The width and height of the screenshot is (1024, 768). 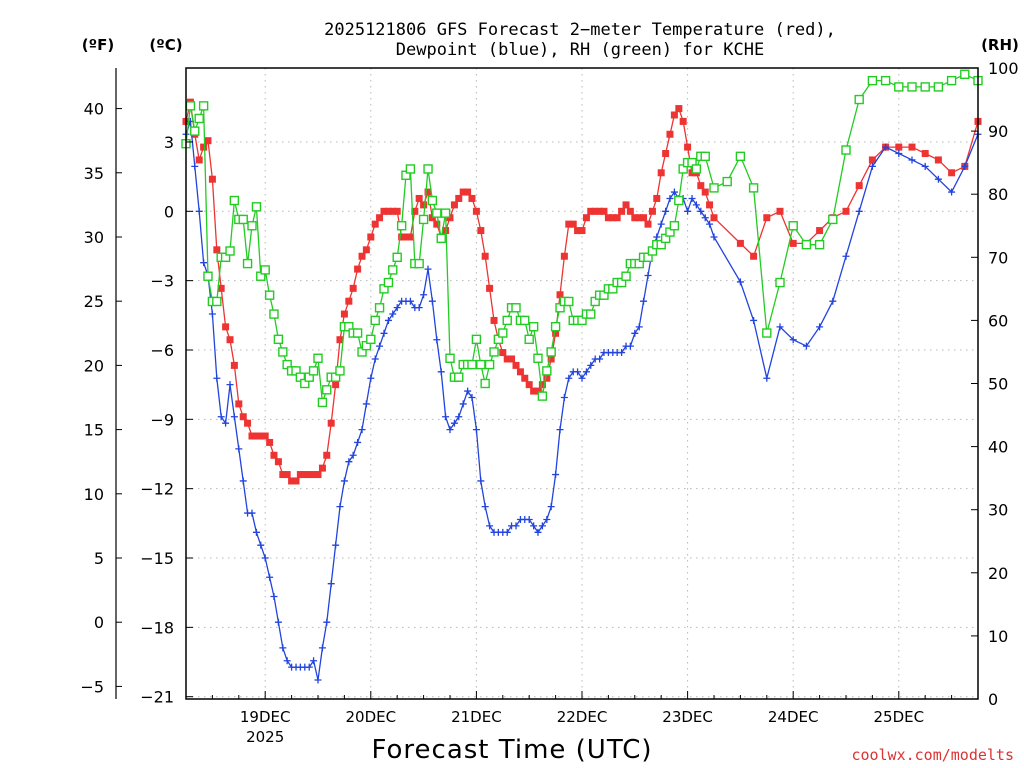 I want to click on rh-tick-label: 50, so click(x=998, y=384).